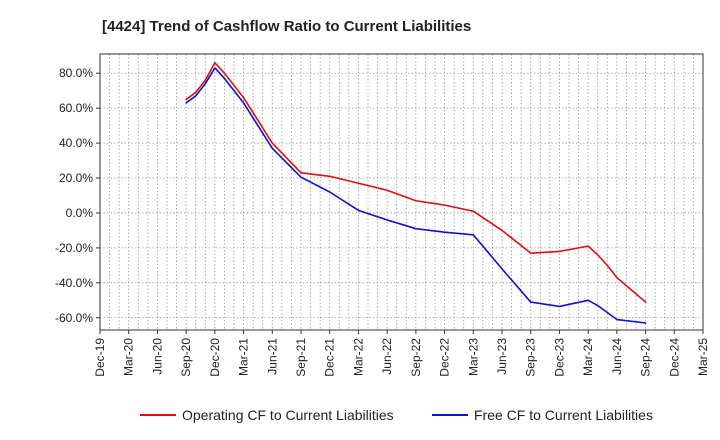 The image size is (720, 440). Describe the element at coordinates (129, 357) in the screenshot. I see `x-tick-label: Mar-20` at that location.